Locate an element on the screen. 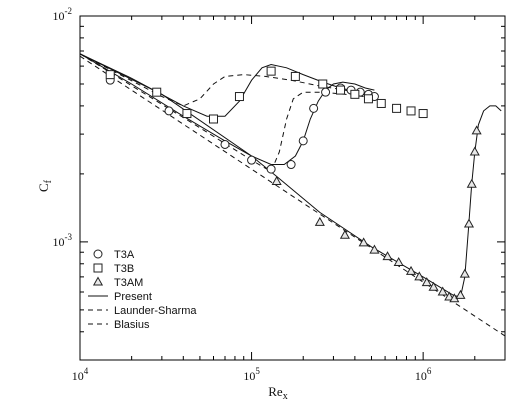  legend-item-t3a: T3A is located at coordinates (114, 255).